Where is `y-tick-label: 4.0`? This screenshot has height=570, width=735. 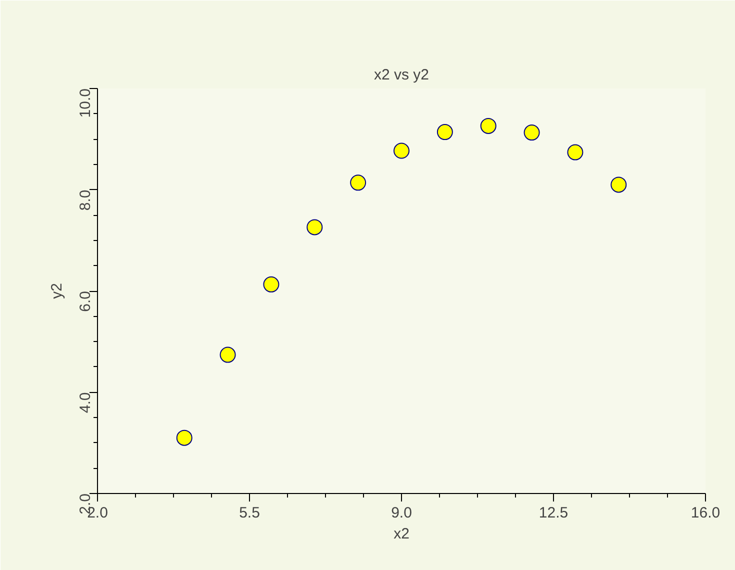 y-tick-label: 4.0 is located at coordinates (85, 403).